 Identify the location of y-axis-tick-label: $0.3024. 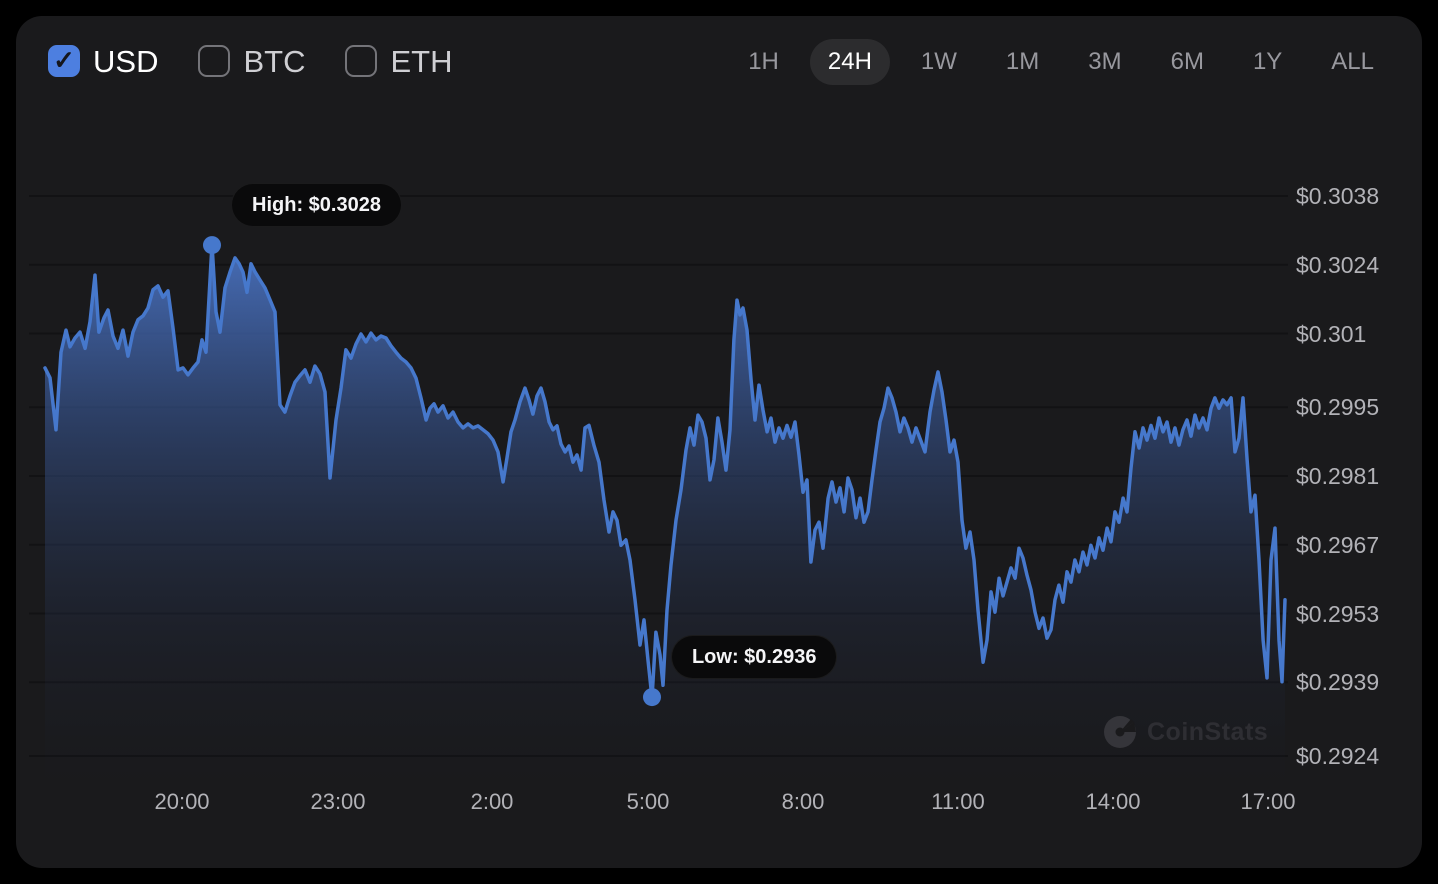
(1338, 264).